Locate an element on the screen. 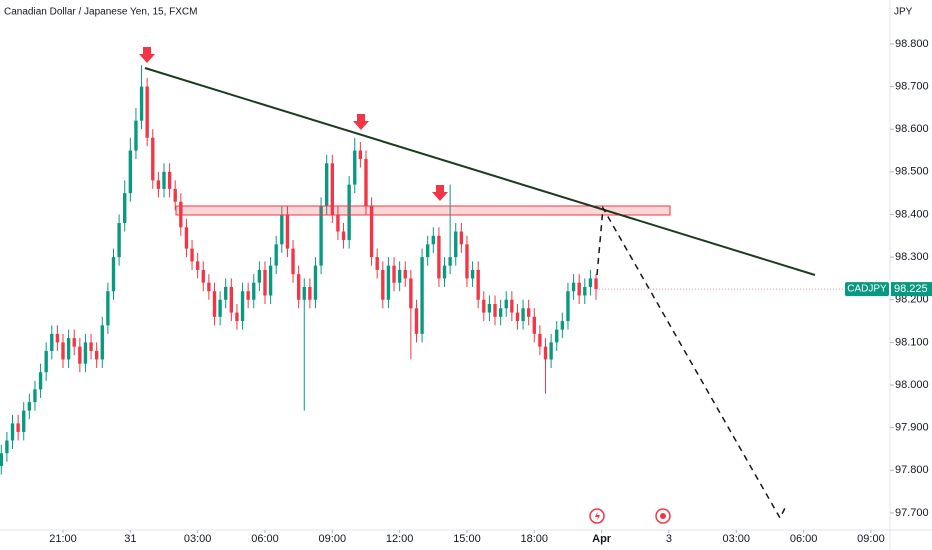  y-axis-label: JPY is located at coordinates (903, 12).